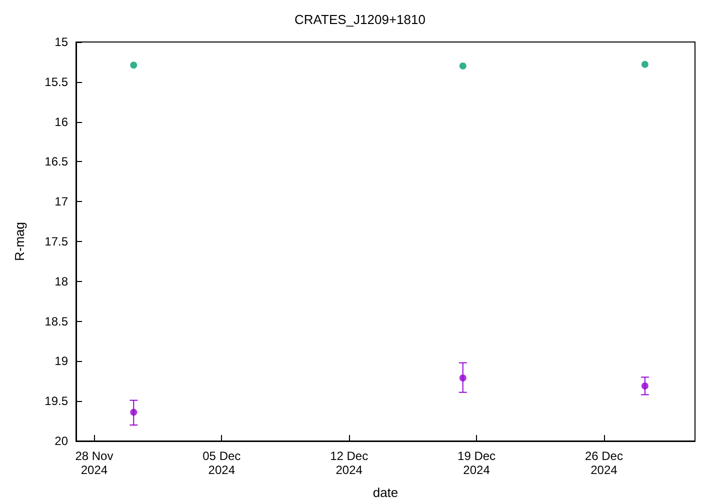 The image size is (720, 504). Describe the element at coordinates (61, 42) in the screenshot. I see `y-tick-label: 15` at that location.